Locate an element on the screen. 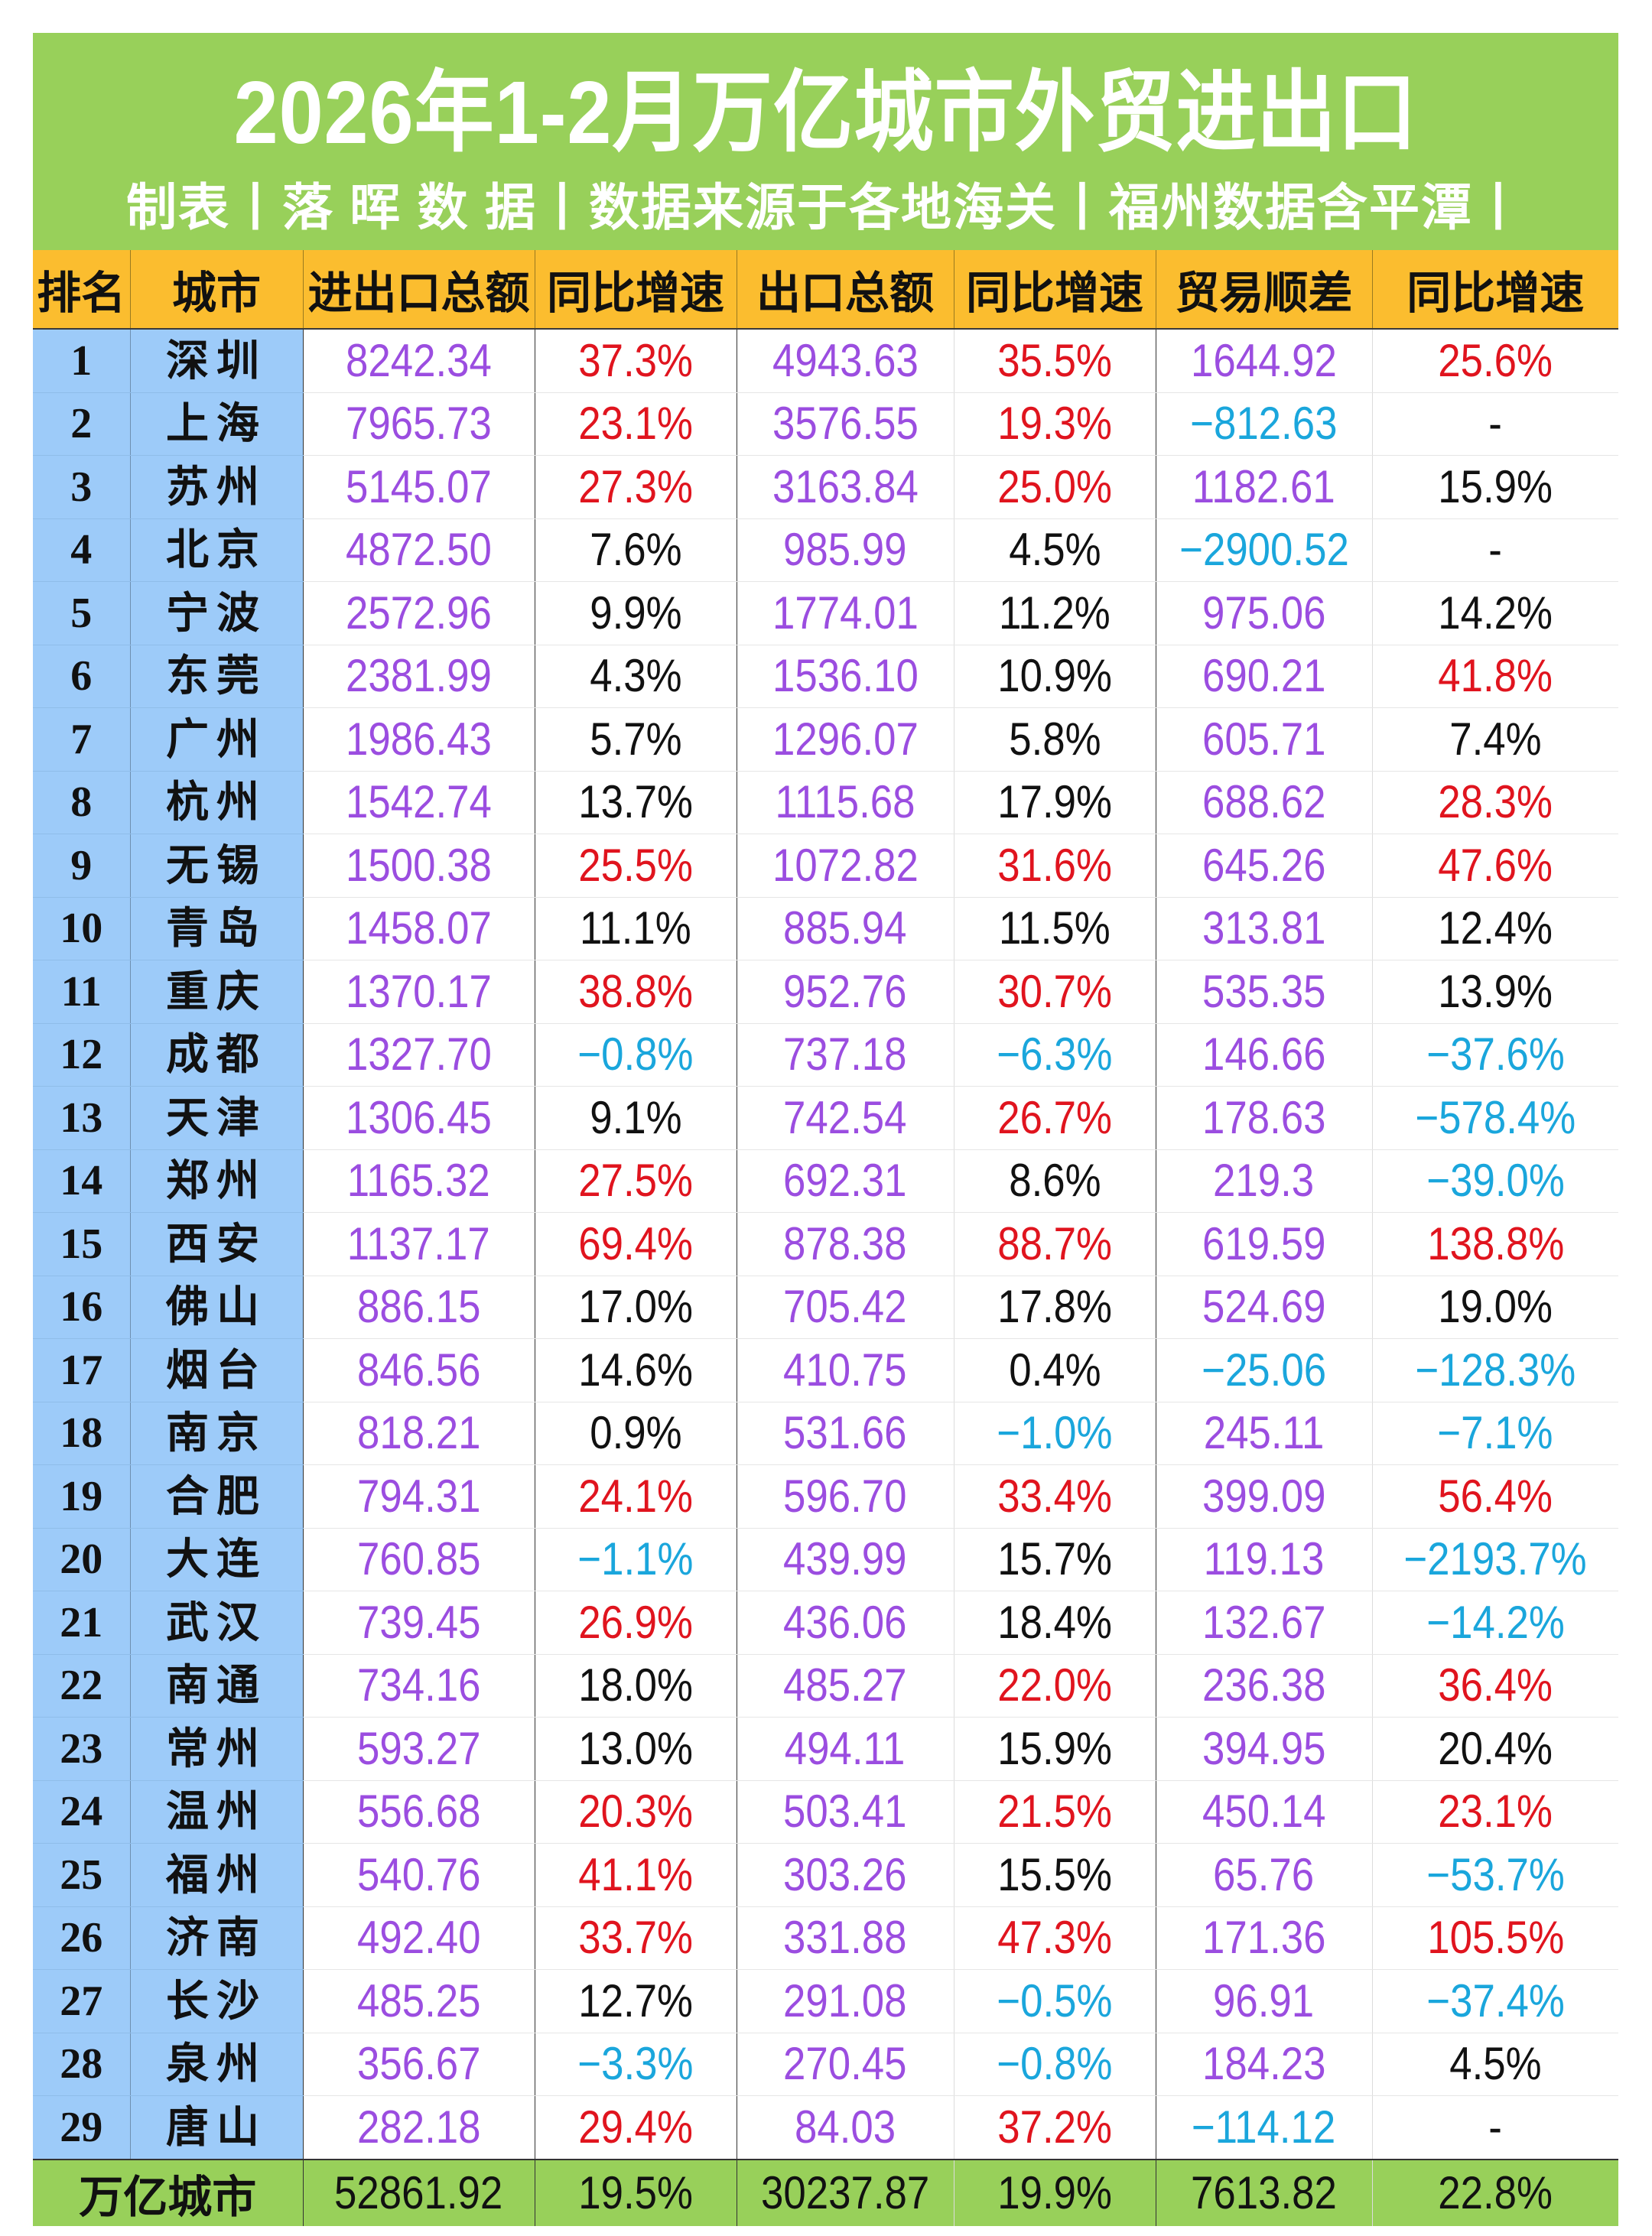 This screenshot has width=1652, height=2236. city-cell: 天津 is located at coordinates (217, 1118).